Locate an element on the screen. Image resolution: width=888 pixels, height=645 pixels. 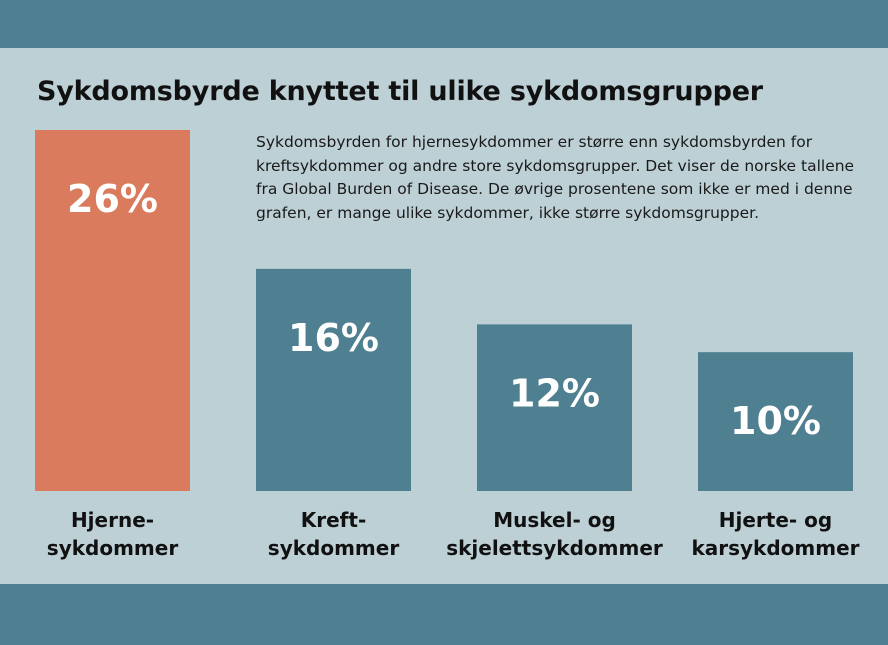
category-label-2-0: Muskel- og is located at coordinates (554, 520).